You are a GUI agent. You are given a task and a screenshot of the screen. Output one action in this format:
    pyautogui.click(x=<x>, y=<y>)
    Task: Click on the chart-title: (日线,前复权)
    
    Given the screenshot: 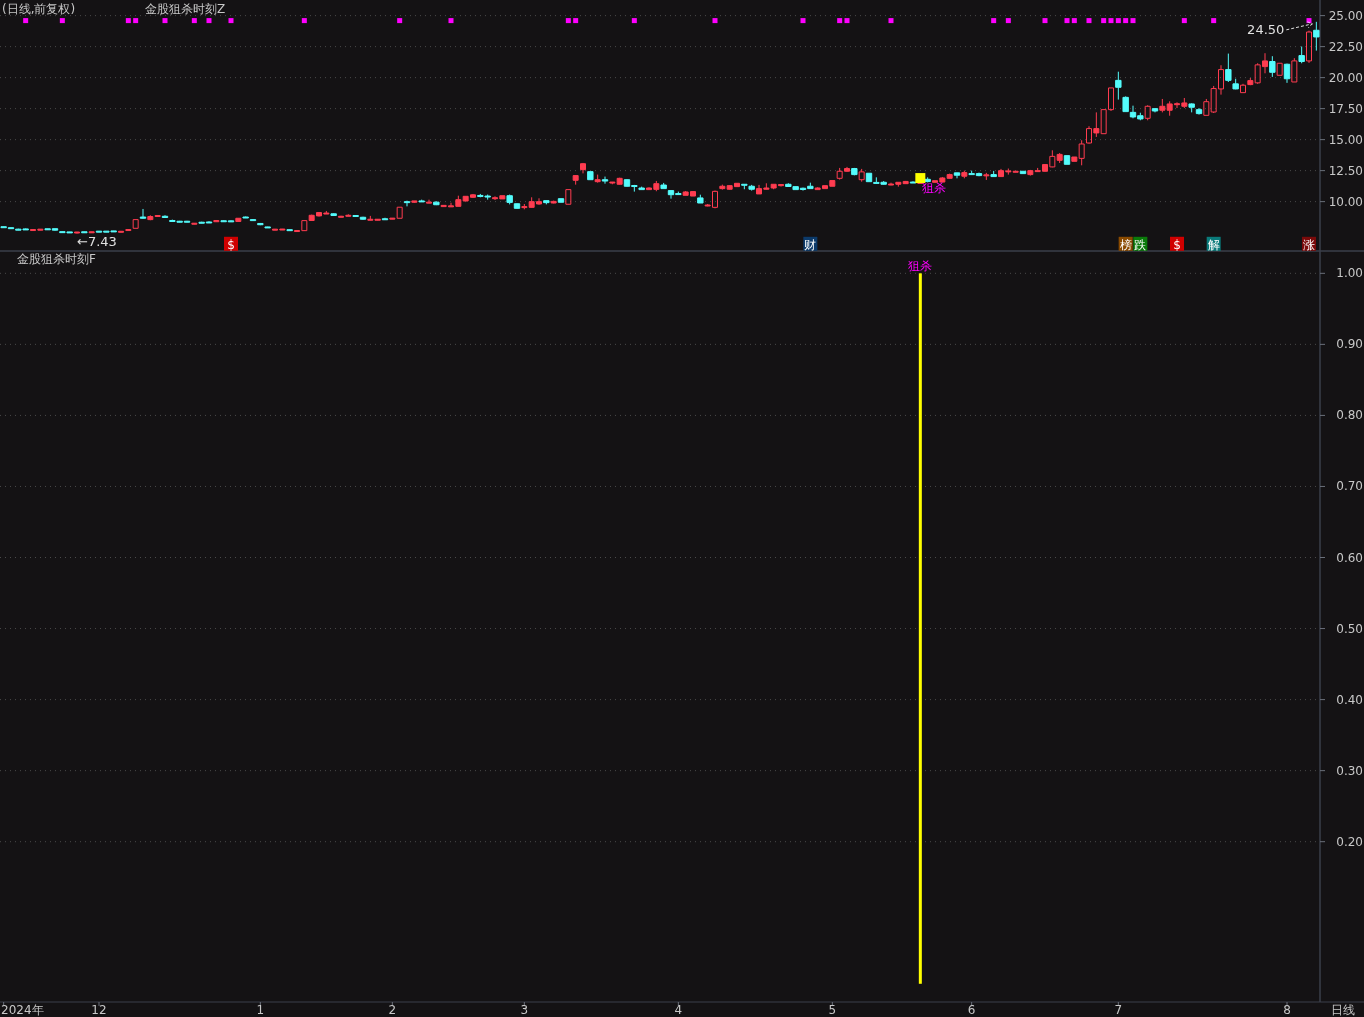 What is the action you would take?
    pyautogui.click(x=39, y=9)
    